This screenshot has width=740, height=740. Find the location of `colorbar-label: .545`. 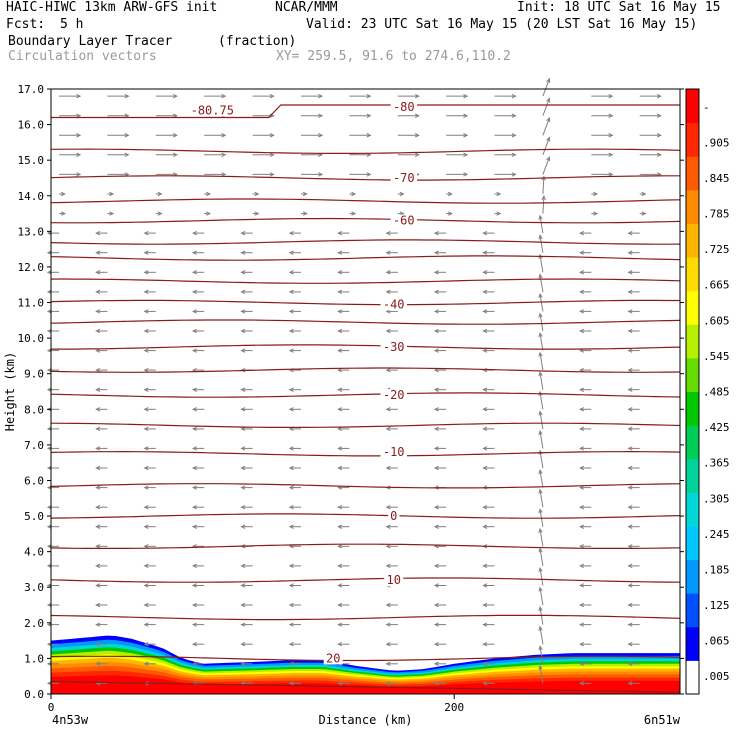

colorbar-label: .545 is located at coordinates (716, 356).